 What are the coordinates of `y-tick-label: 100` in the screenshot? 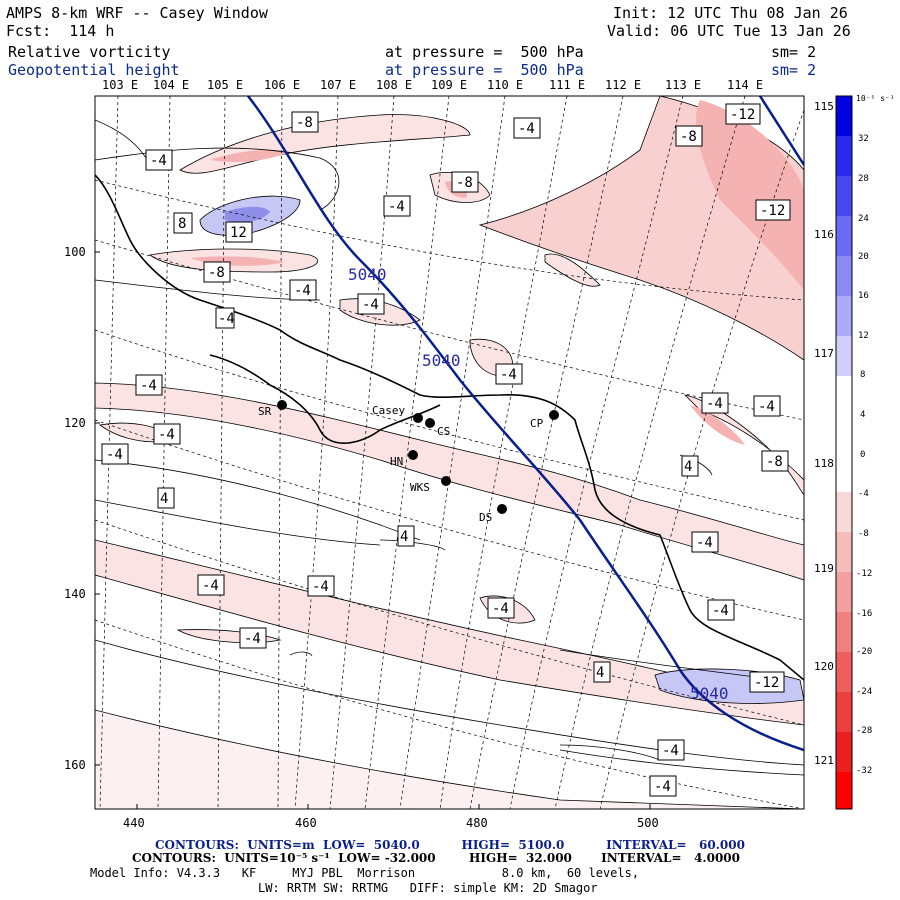 It's located at (75, 252).